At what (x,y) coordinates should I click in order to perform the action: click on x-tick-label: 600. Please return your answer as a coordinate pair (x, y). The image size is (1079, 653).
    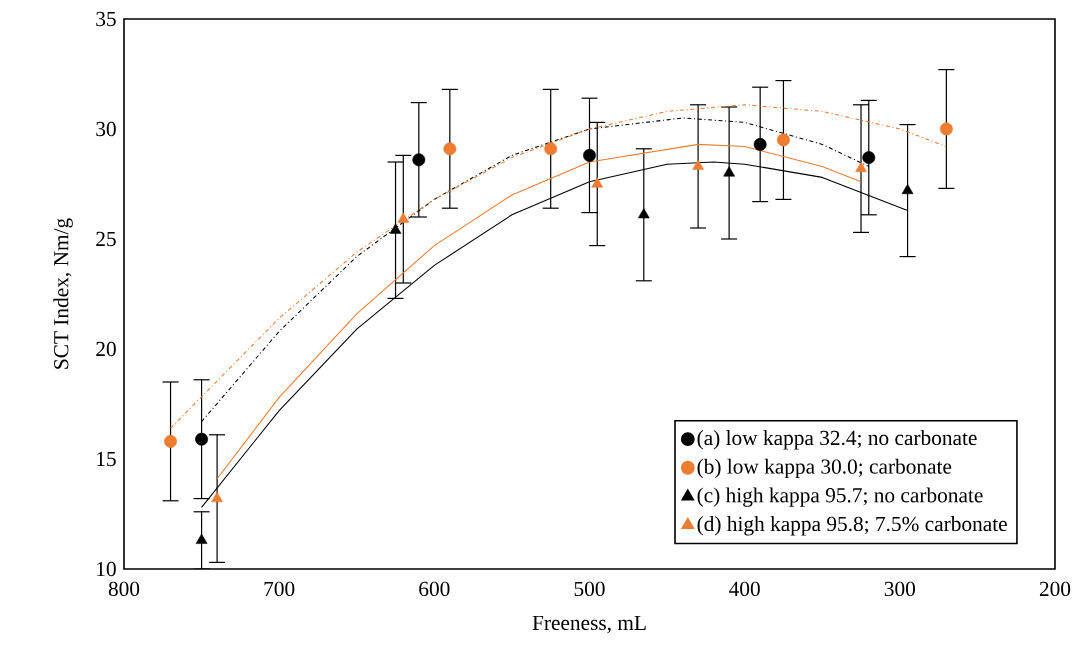
    Looking at the image, I should click on (434, 589).